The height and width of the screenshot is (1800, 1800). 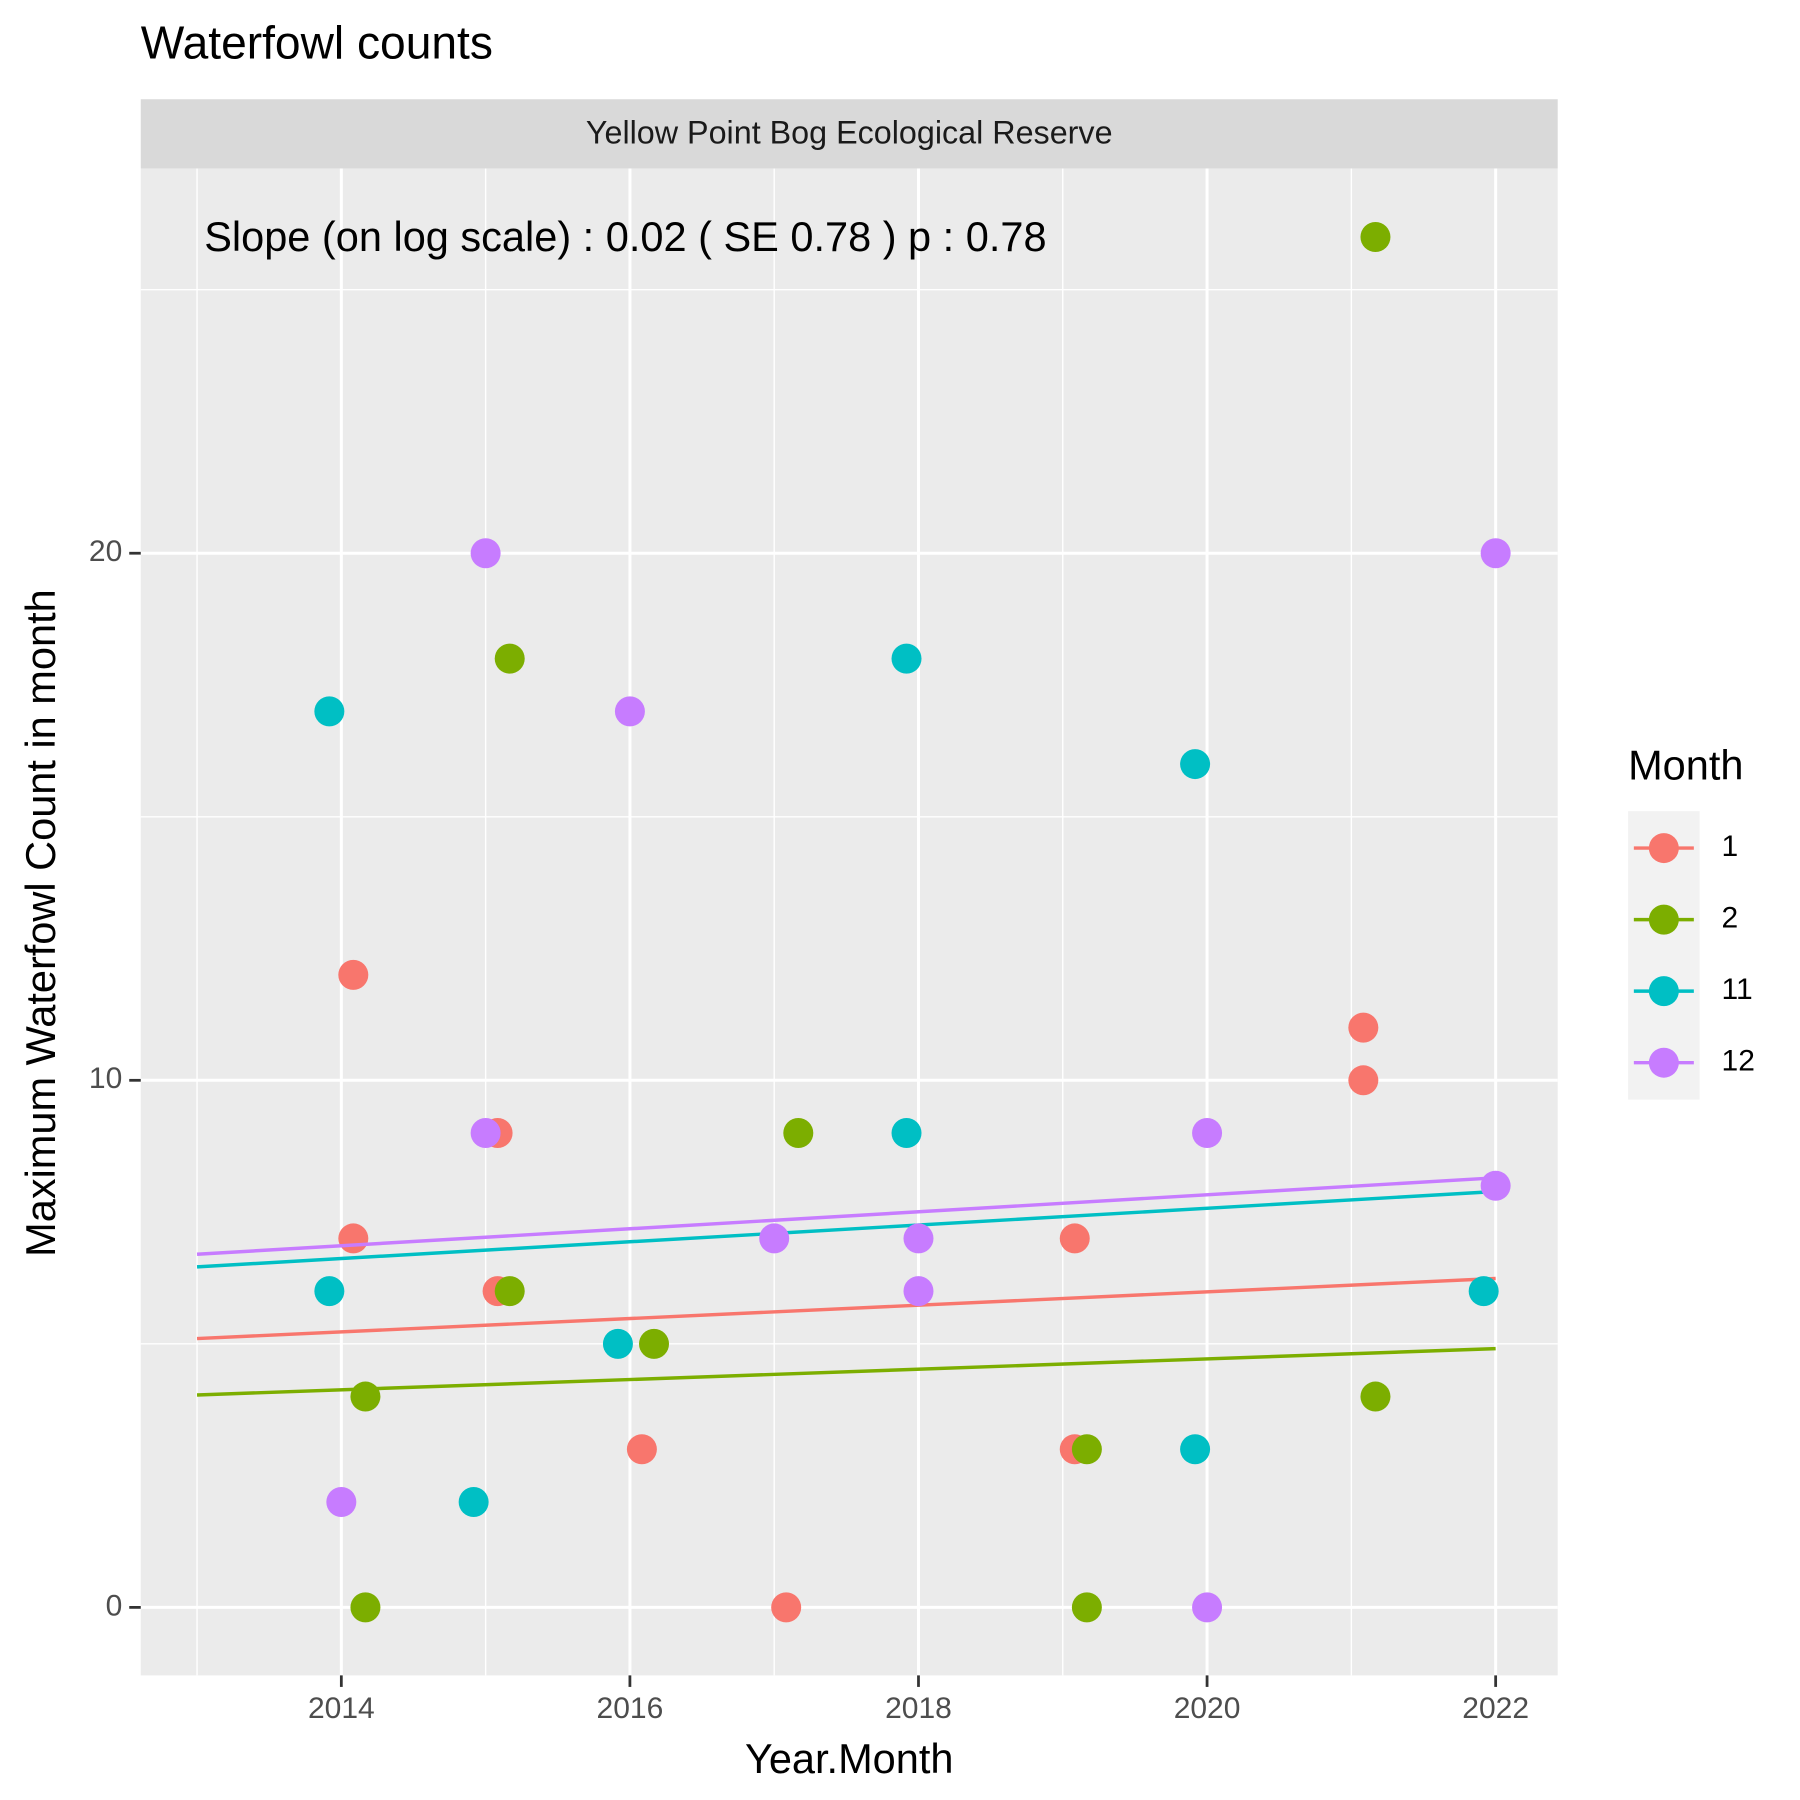 I want to click on x-tick-label: 2022, so click(x=1495, y=1708).